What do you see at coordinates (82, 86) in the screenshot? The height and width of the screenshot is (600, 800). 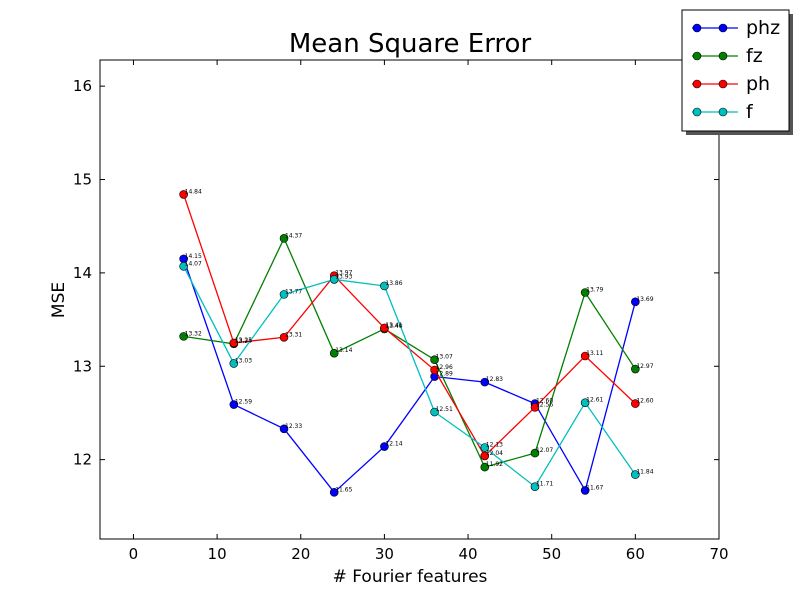 I see `y-tick-label: 16` at bounding box center [82, 86].